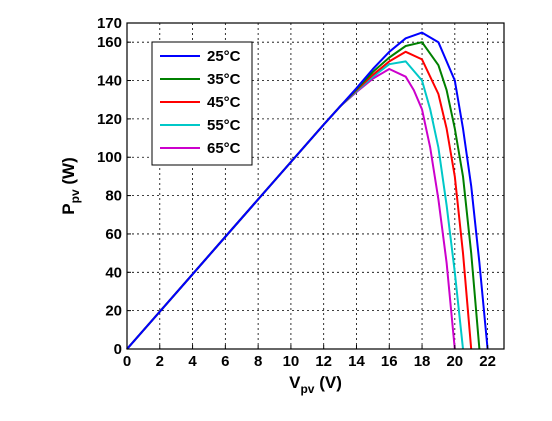 The image size is (552, 421). I want to click on x-axis-label-main: V, so click(295, 382).